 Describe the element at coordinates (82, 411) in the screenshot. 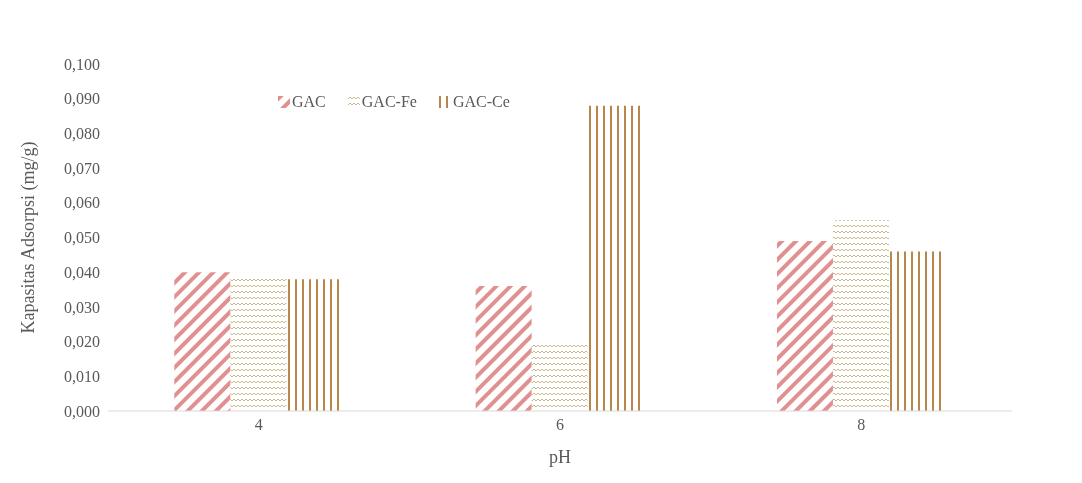

I see `y-tick-label: 0,000` at that location.